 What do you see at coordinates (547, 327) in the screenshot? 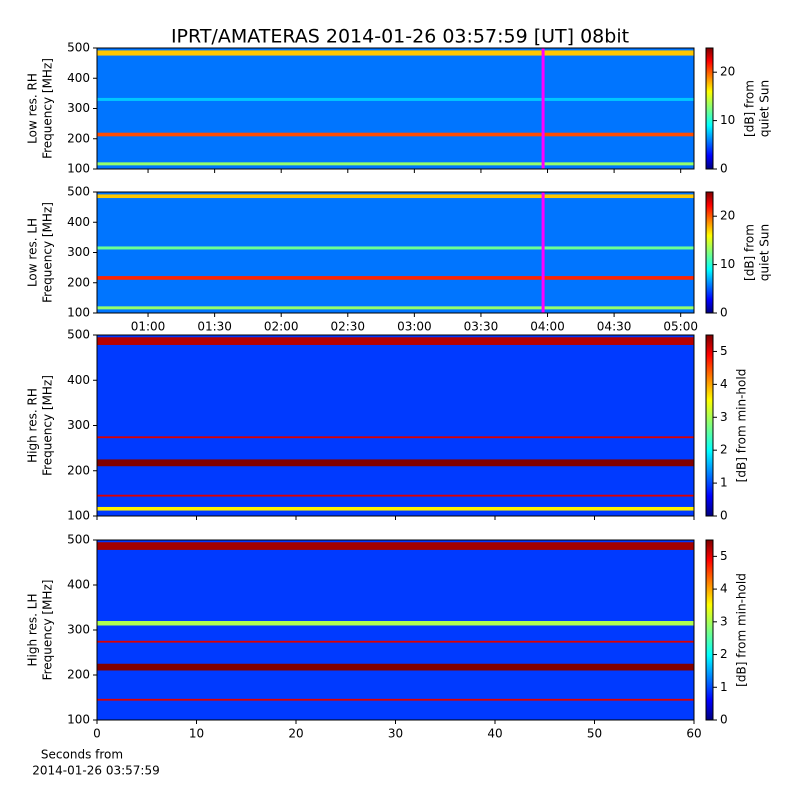
I see `x-tick-label: 04:00` at bounding box center [547, 327].